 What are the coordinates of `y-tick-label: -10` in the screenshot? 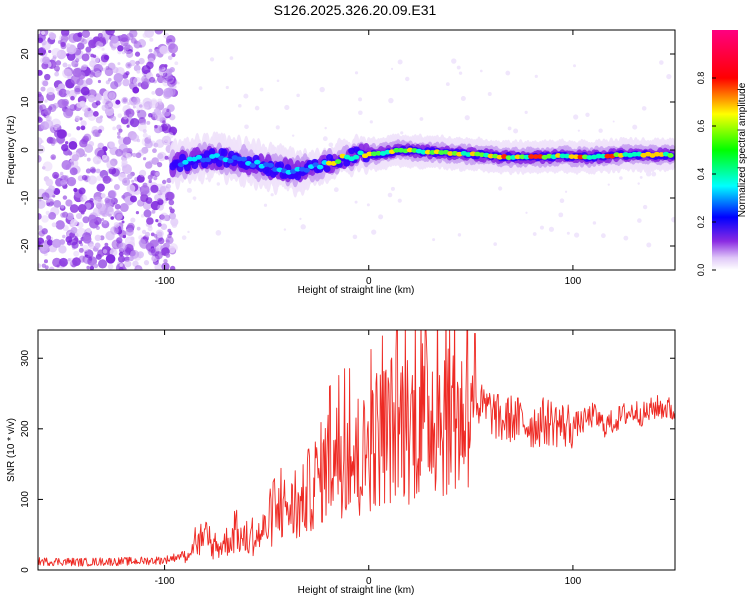 It's located at (25, 197).